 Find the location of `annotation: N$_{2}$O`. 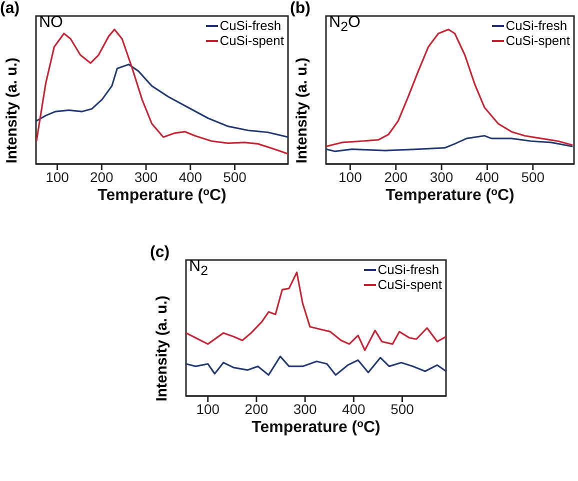

annotation: N$_{2}$O is located at coordinates (344, 24).